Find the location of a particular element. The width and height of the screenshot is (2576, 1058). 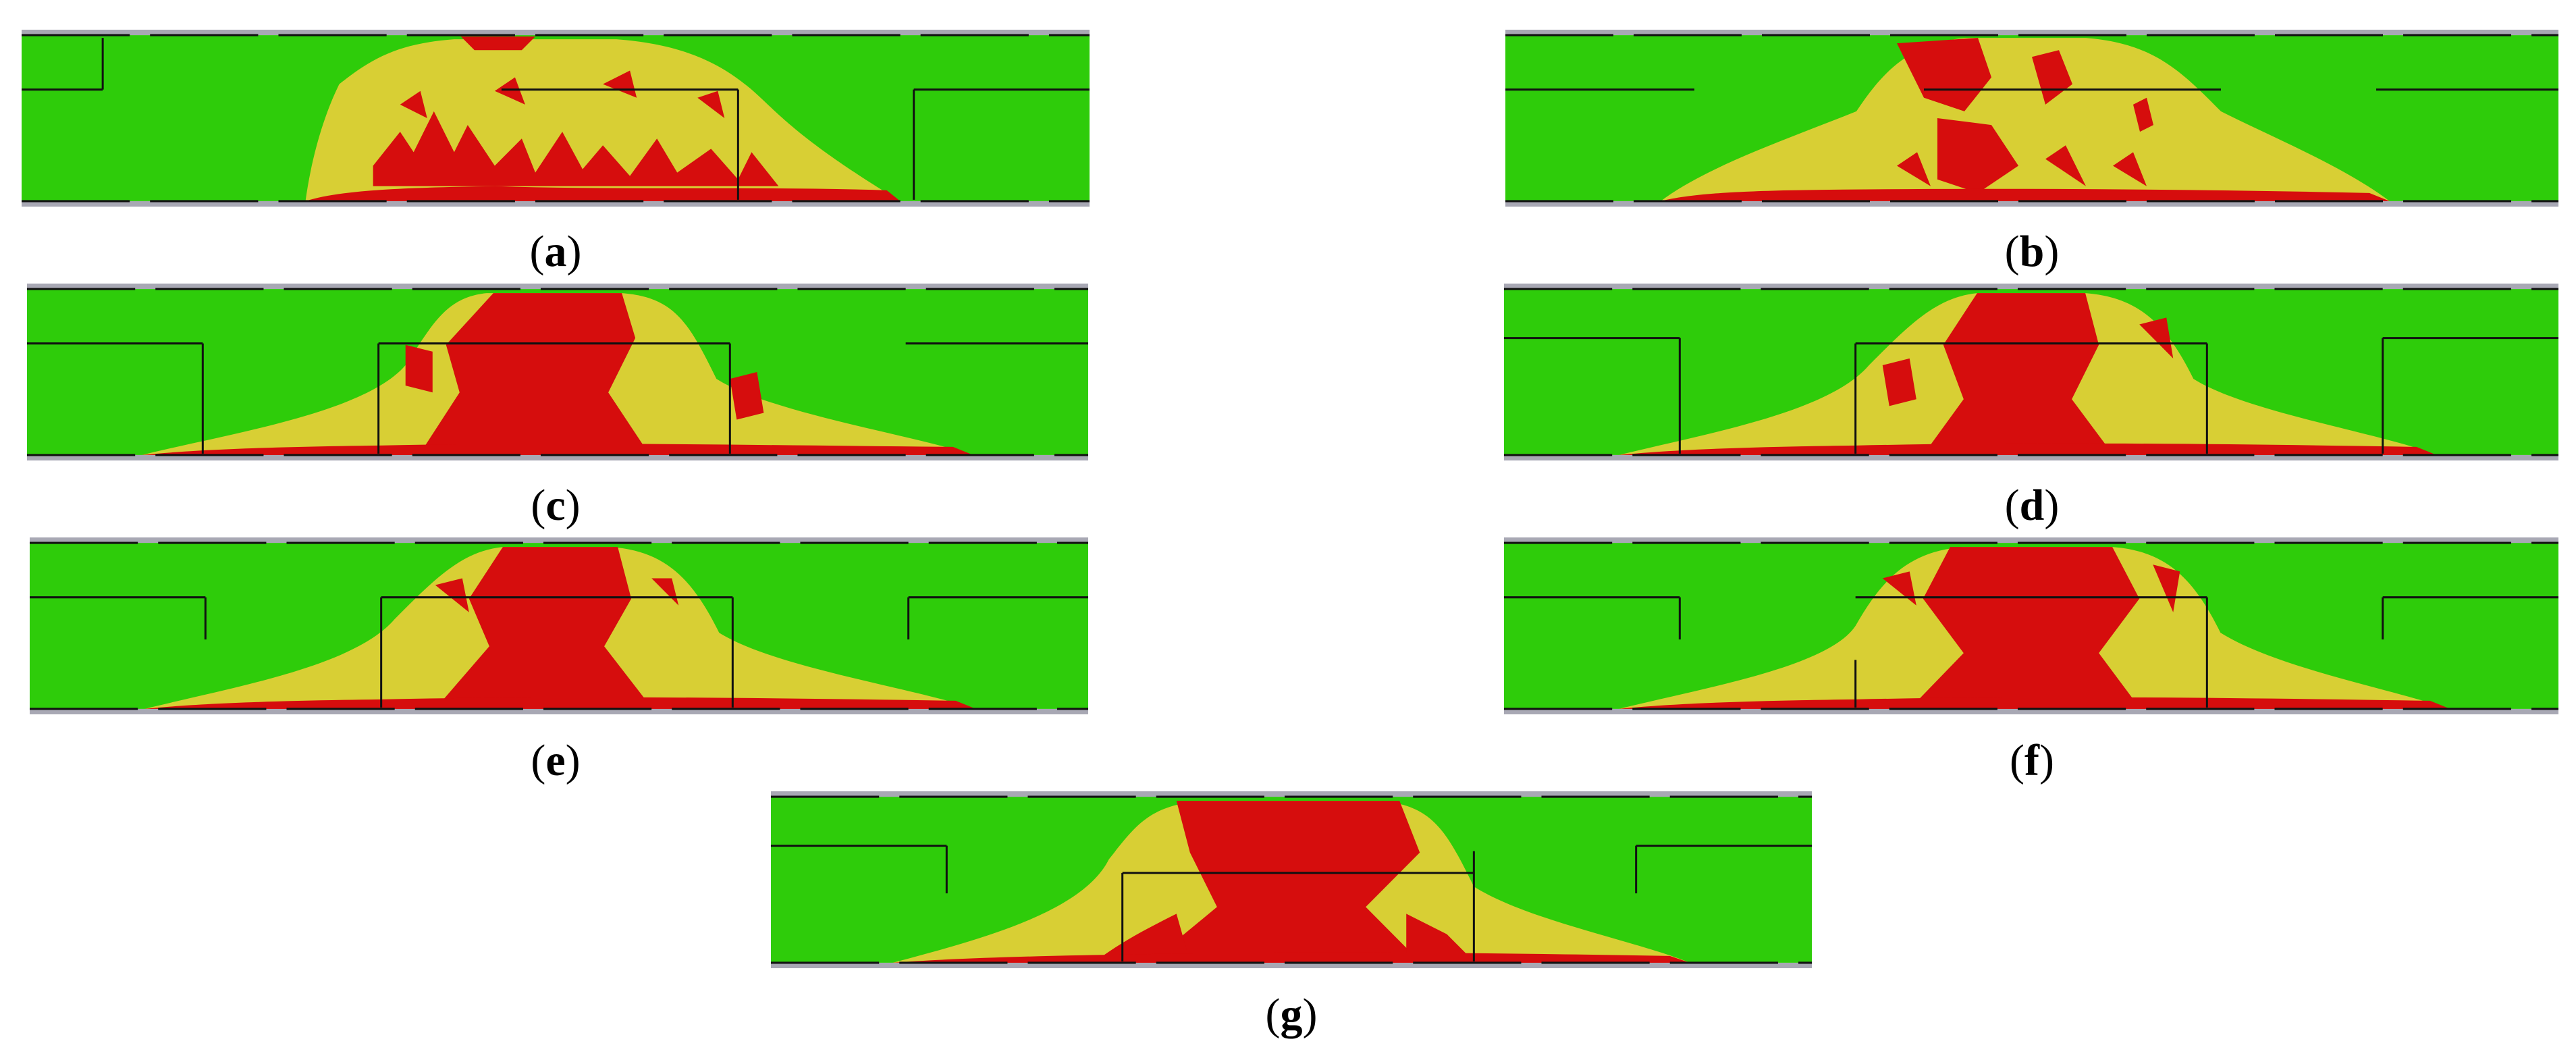

damage-contour-b is located at coordinates (2032, 118).